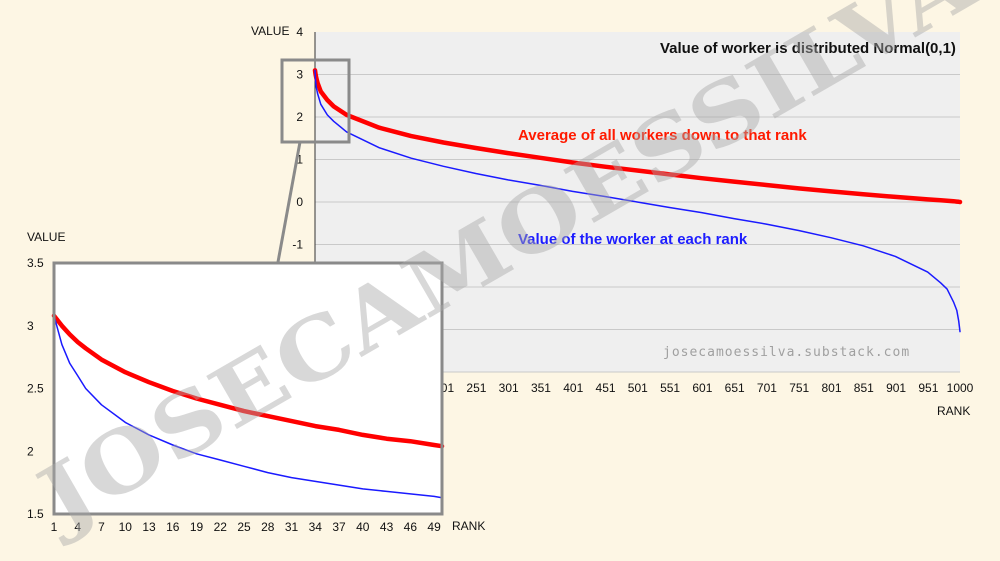  What do you see at coordinates (299, 160) in the screenshot?
I see `y-tick-label: 1` at bounding box center [299, 160].